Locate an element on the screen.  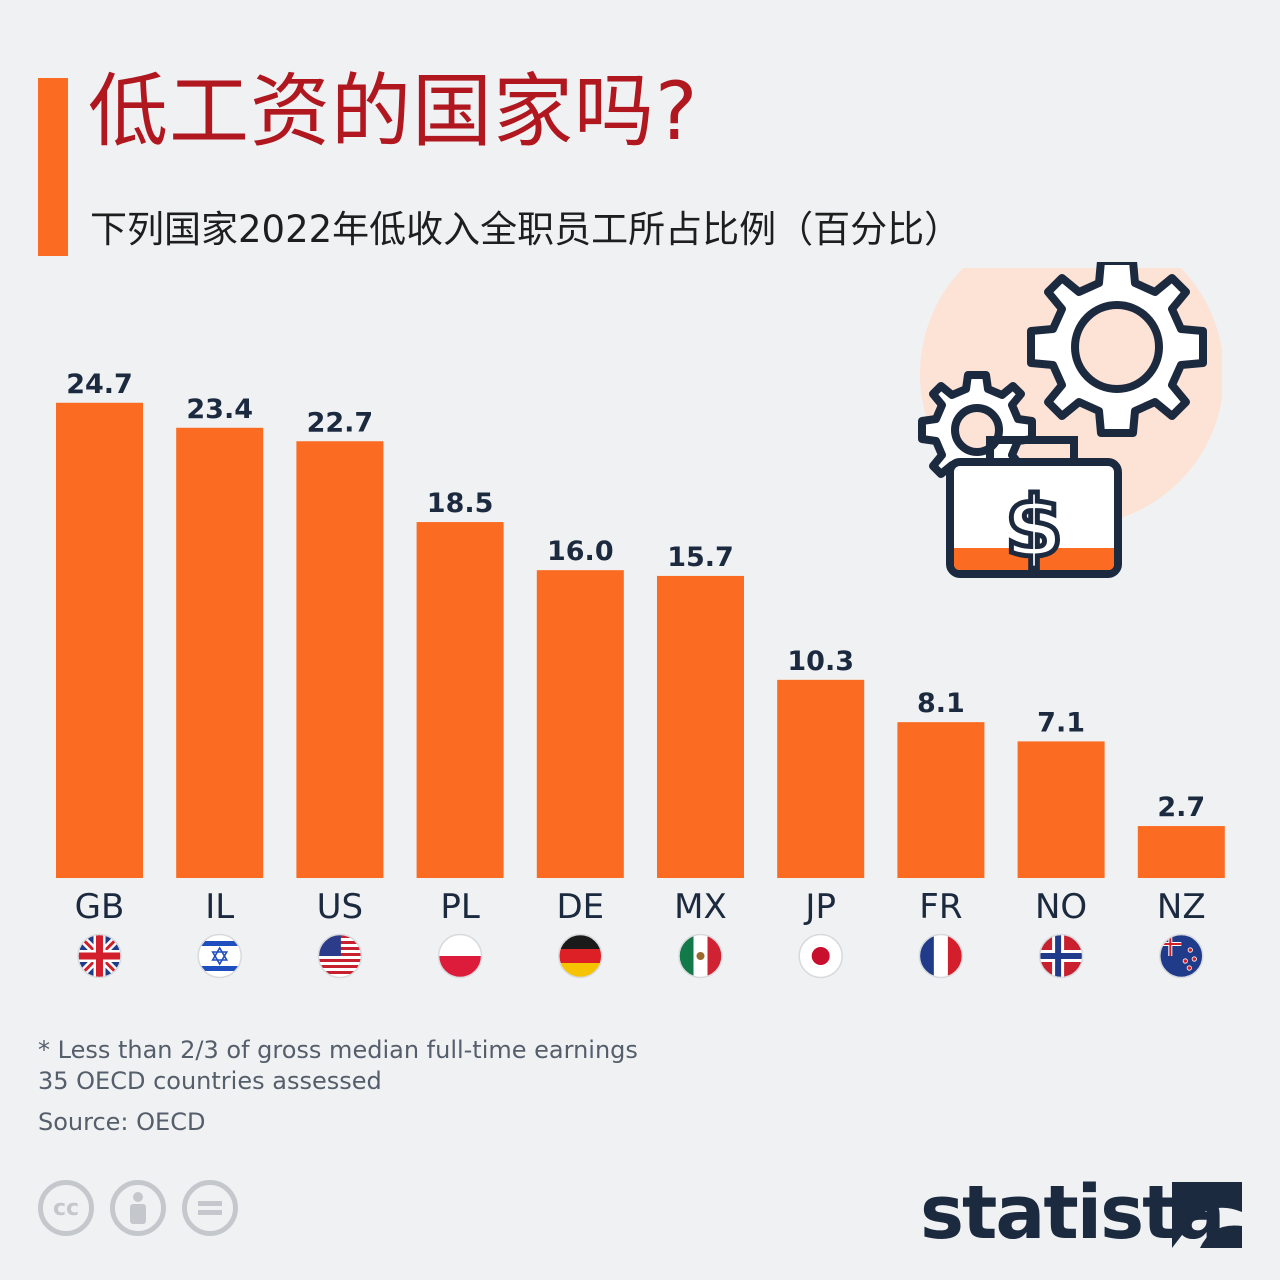
bar-pl is located at coordinates (460, 700).